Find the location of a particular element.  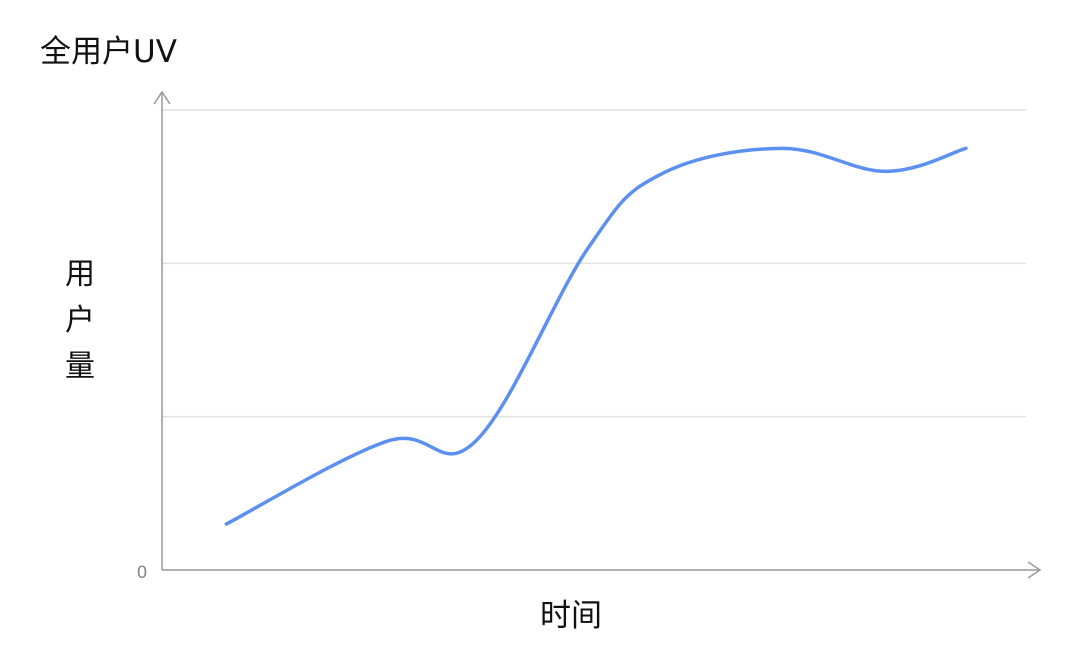

y-axis-arrow is located at coordinates (162, 97).